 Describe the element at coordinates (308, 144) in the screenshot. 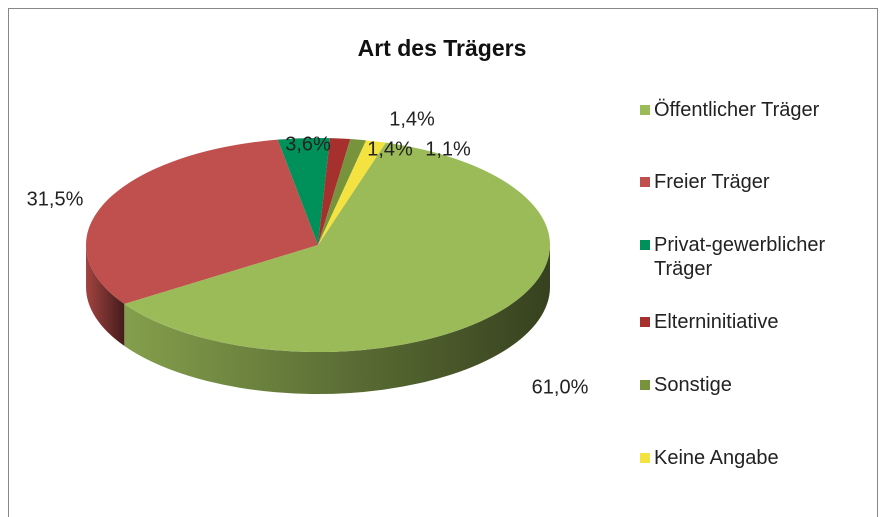

I see `data-label: 3,6%` at that location.